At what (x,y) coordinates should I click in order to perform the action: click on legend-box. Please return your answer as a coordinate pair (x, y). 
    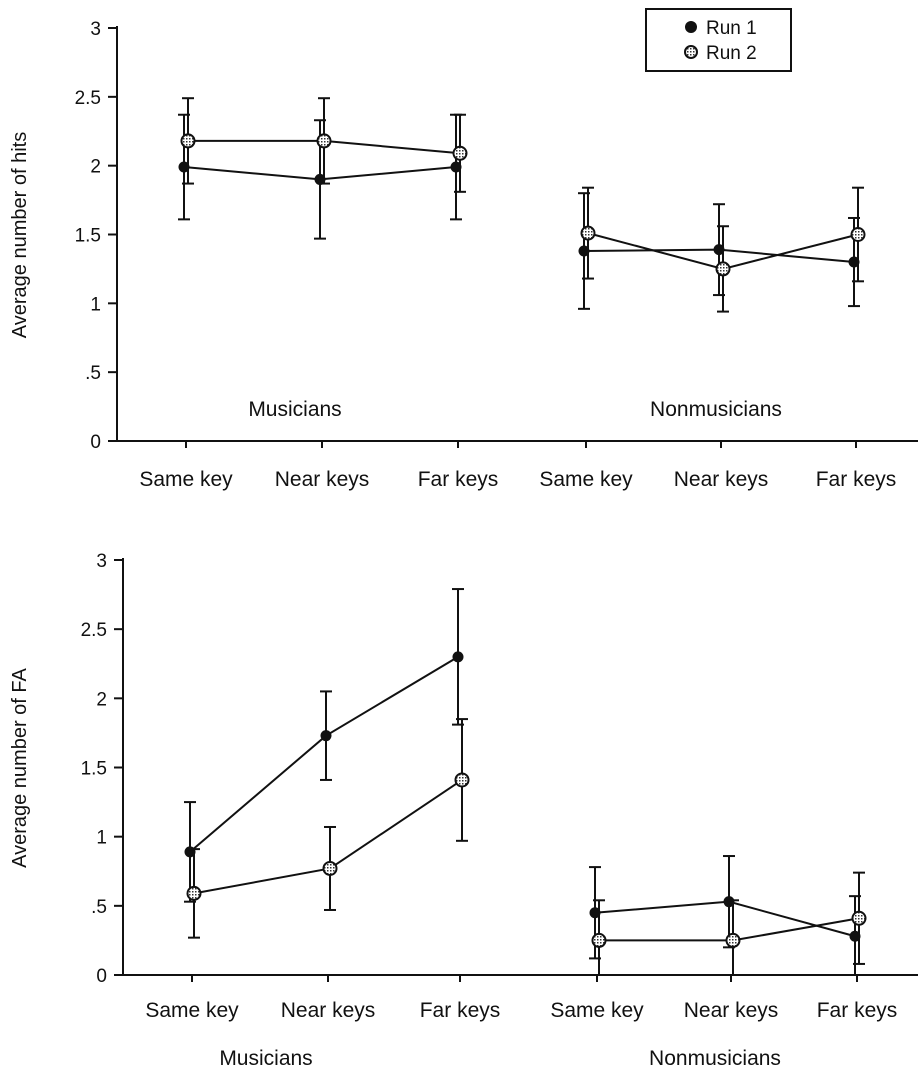
    Looking at the image, I should click on (718, 40).